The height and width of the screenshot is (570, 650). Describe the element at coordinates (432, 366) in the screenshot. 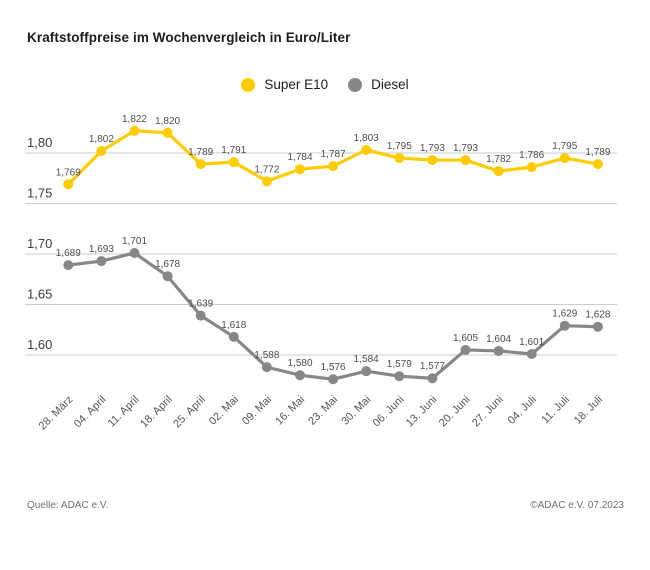

I see `diesel-value-label: 1,577` at that location.